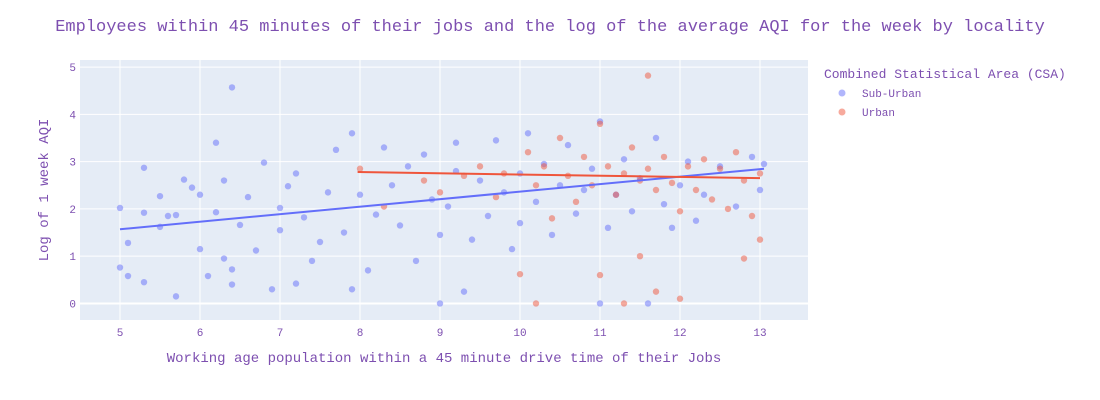 The image size is (1100, 400). I want to click on legend-item-sub-urban: Sub-Urban, so click(880, 95).